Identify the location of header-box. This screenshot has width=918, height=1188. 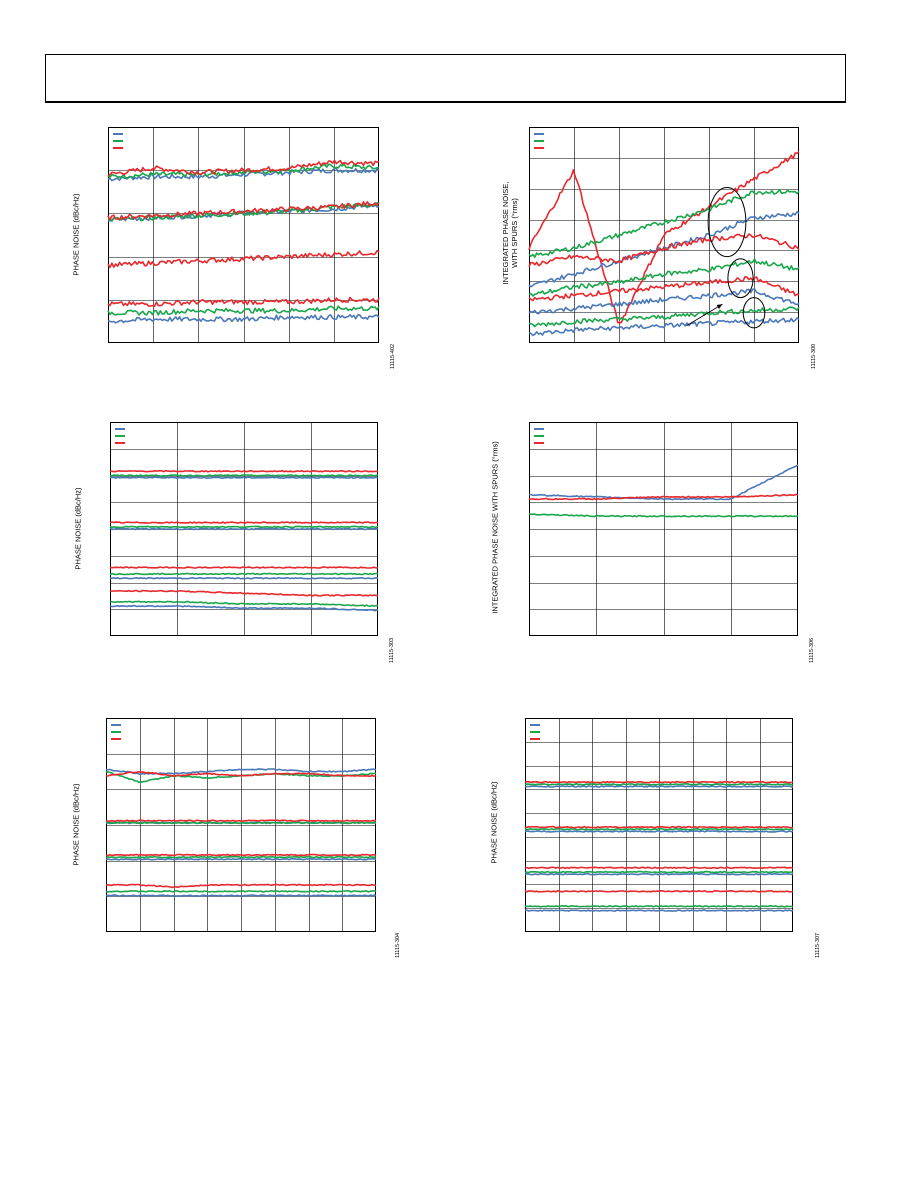
(445, 78).